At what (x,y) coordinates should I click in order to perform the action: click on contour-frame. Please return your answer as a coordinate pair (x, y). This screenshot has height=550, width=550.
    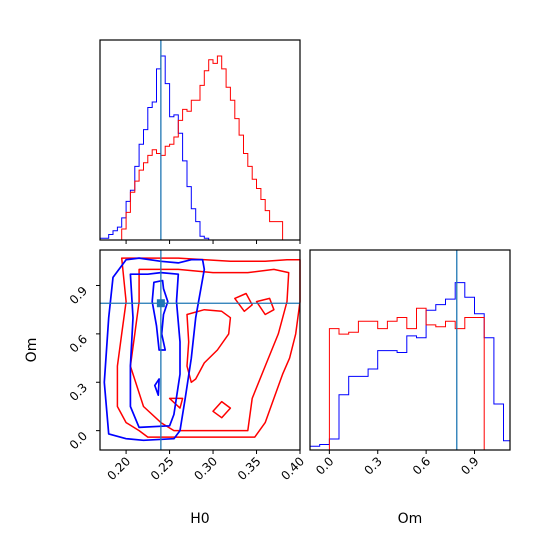
    Looking at the image, I should click on (200, 350).